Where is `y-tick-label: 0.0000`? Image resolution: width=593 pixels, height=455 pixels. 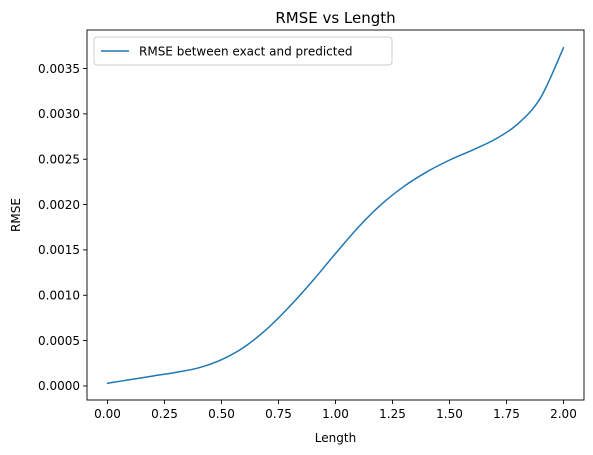
y-tick-label: 0.0000 is located at coordinates (59, 386).